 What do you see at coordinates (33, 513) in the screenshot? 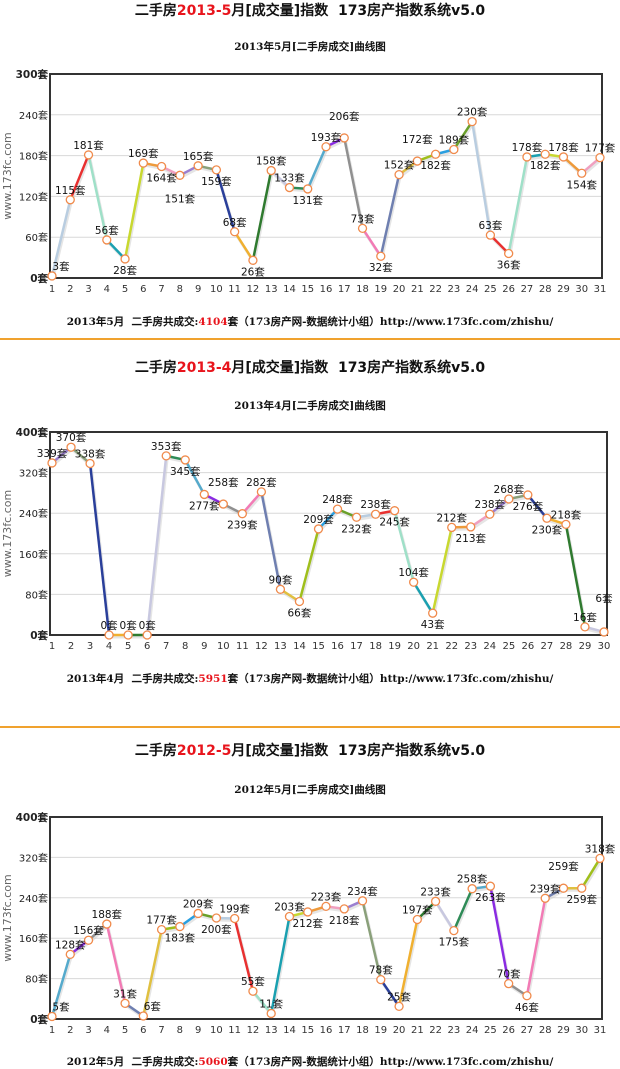
I see `y-tick-label: 240套` at bounding box center [33, 513].